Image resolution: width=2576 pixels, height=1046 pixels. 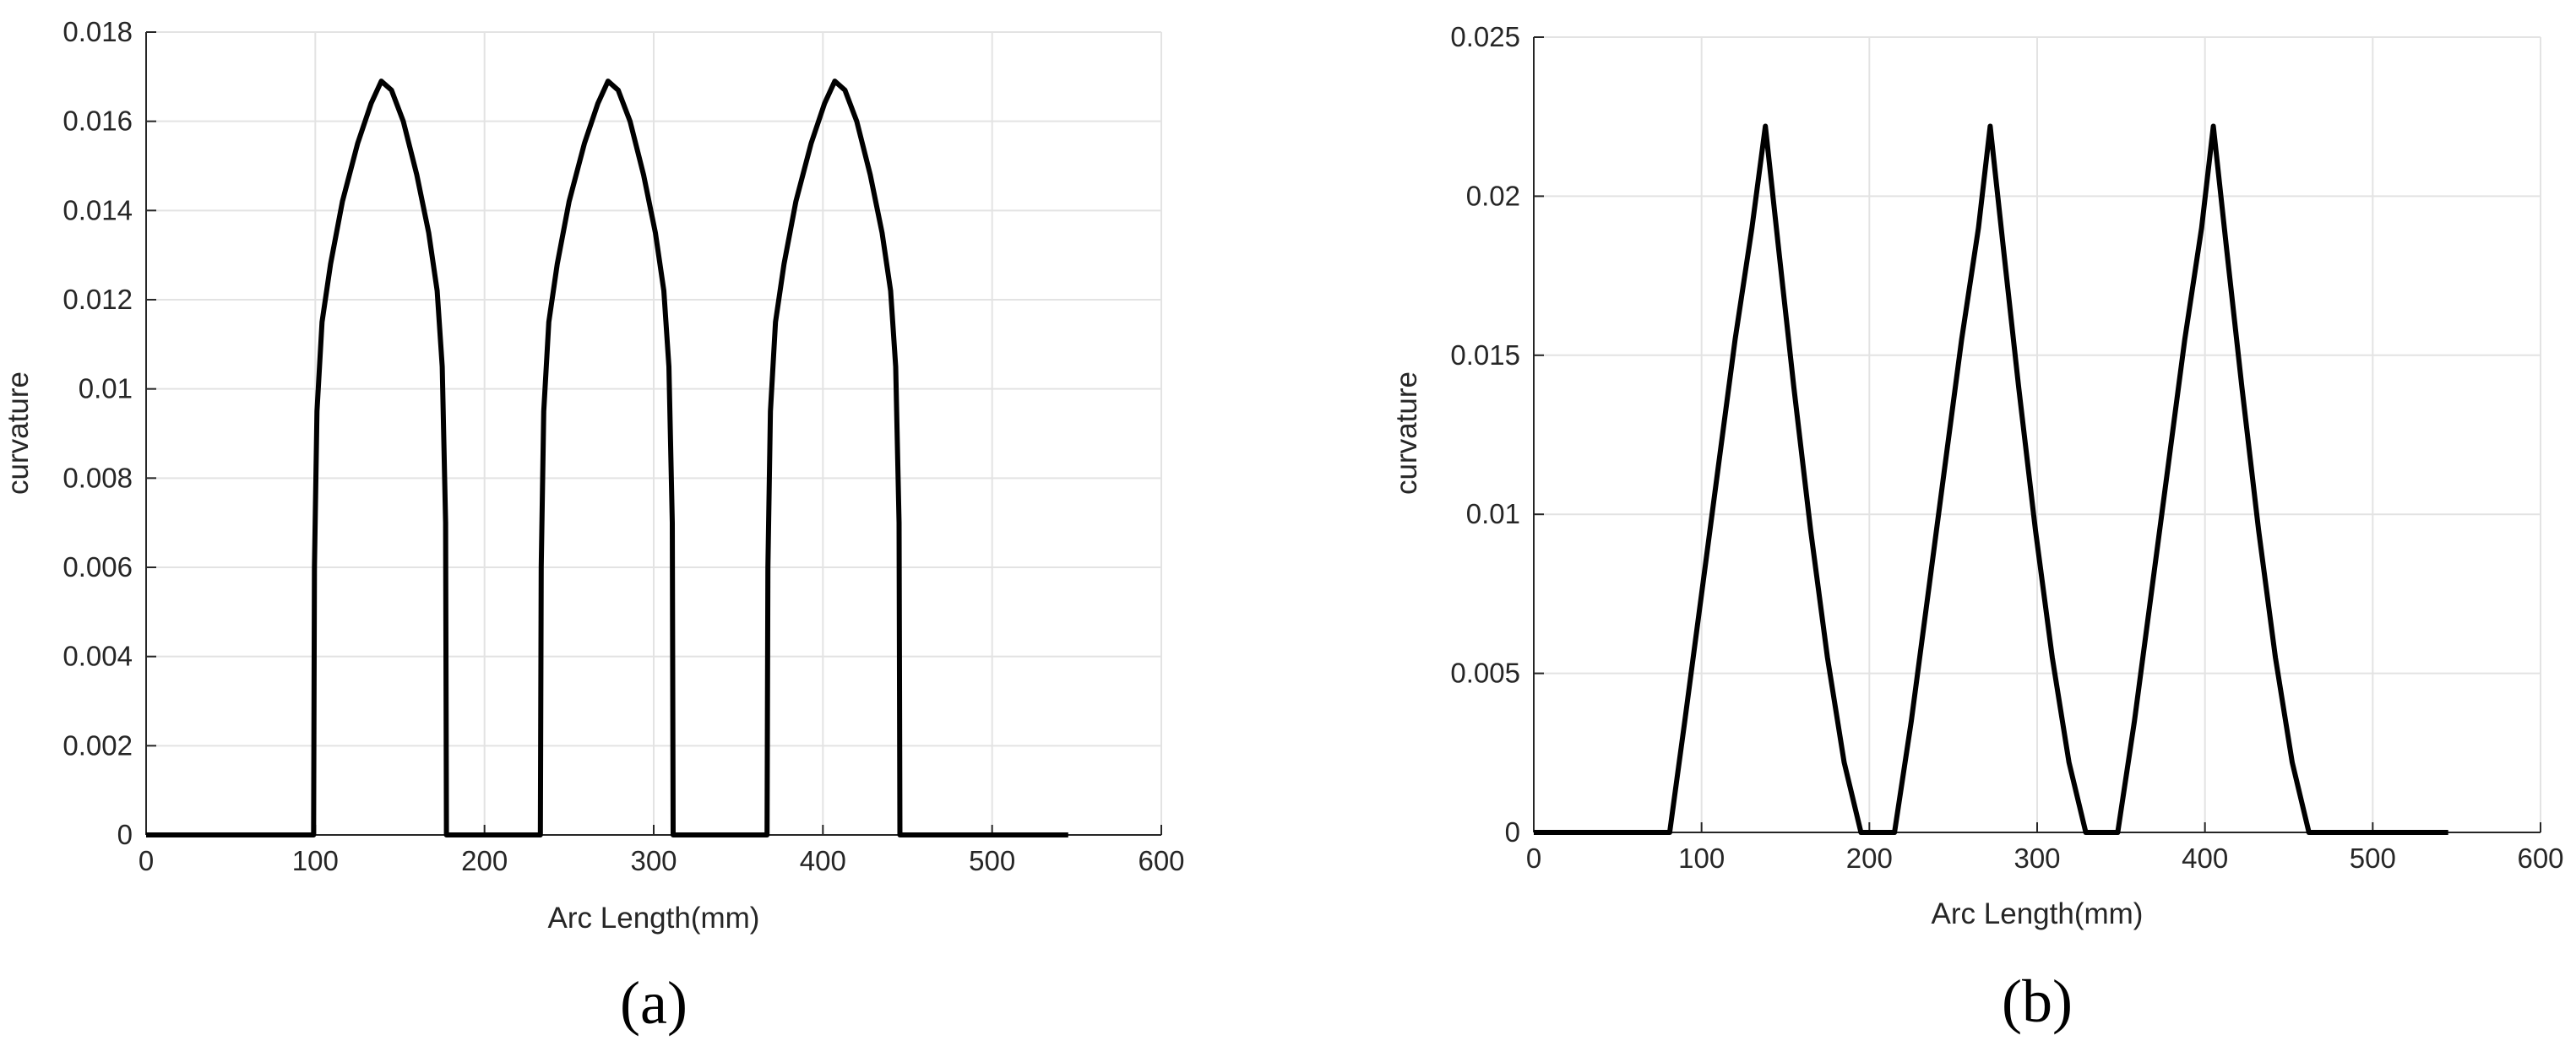 What do you see at coordinates (2205, 858) in the screenshot?
I see `chart-b-x-tick-label: 400` at bounding box center [2205, 858].